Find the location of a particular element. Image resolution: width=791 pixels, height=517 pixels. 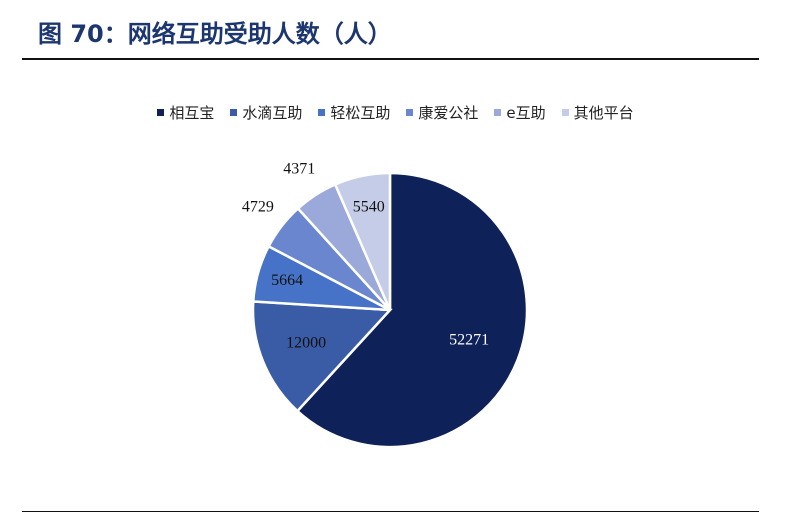

legend-label: 相互宝 is located at coordinates (192, 113).